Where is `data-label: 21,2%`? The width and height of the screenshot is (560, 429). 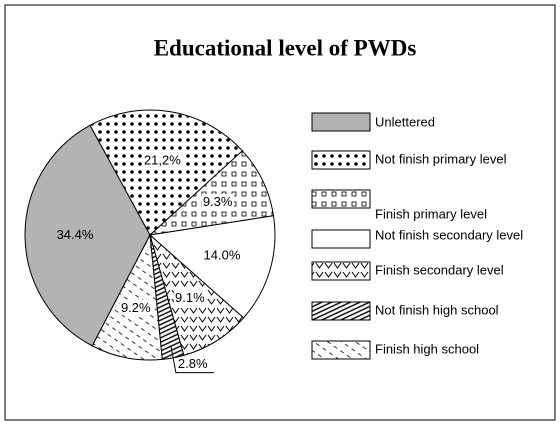
data-label: 21,2% is located at coordinates (162, 159).